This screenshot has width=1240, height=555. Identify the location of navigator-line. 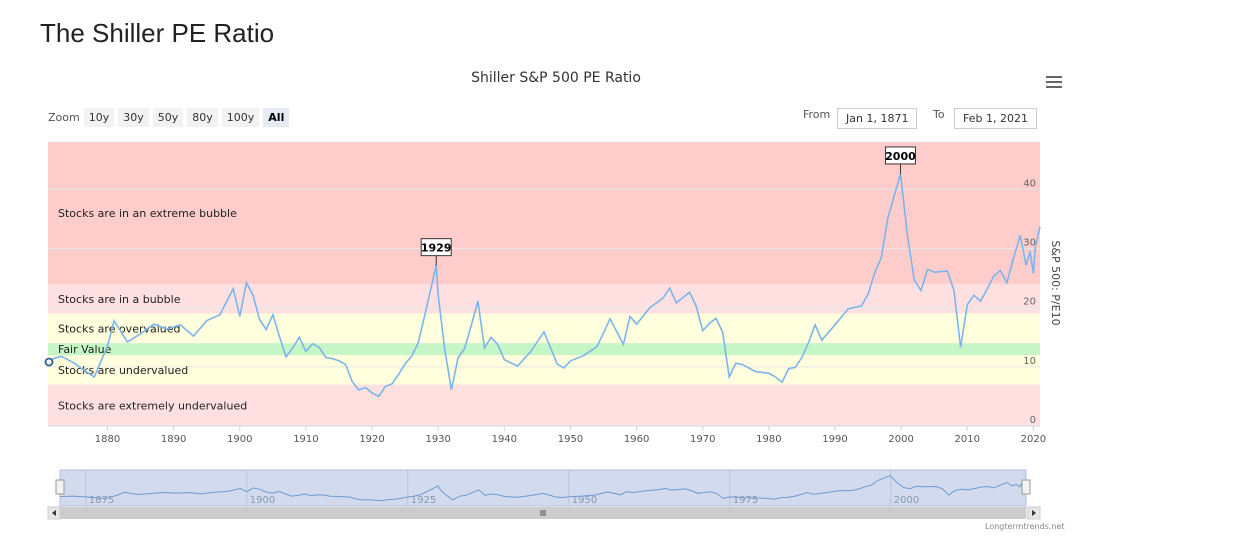
(543, 488).